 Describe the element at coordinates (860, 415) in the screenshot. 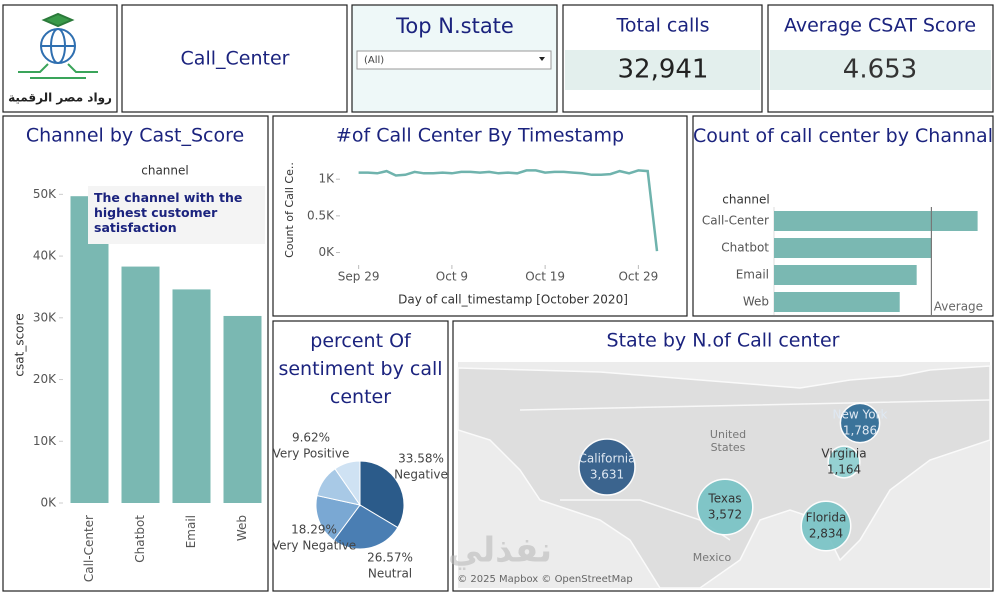

I see `bubble-label: New York` at that location.